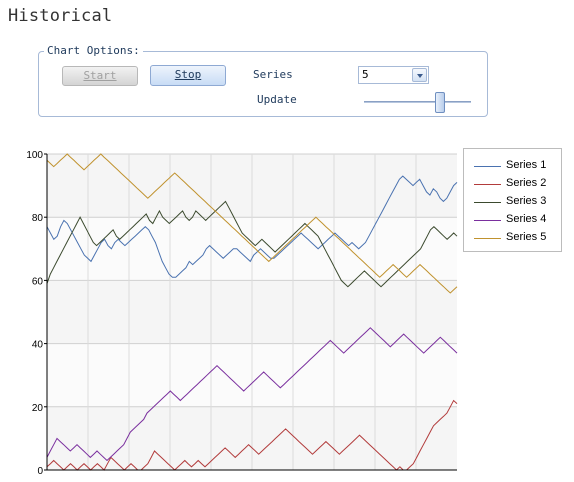 This screenshot has width=574, height=482. I want to click on stop-button: Stop, so click(188, 75).